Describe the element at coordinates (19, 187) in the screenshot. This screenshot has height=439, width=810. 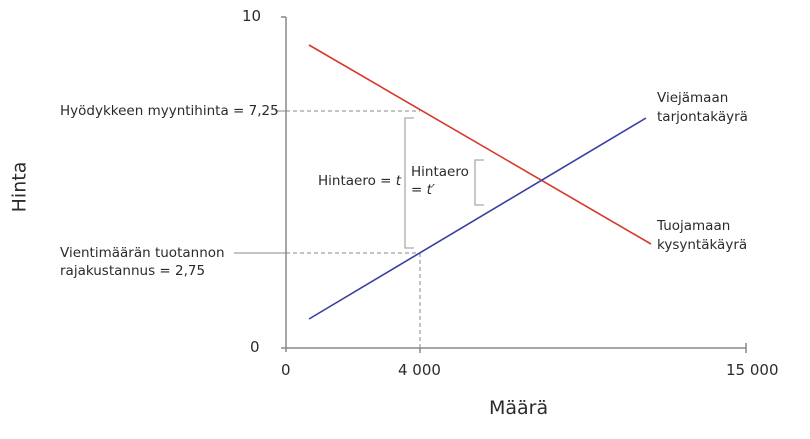
I see `y-axis-title: Hinta` at that location.